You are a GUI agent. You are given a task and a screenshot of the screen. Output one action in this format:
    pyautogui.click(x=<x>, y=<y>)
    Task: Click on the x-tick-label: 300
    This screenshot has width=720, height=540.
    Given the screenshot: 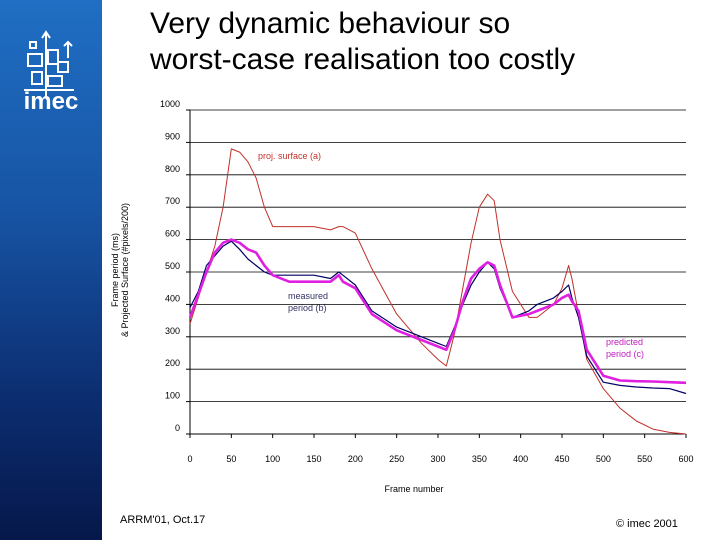 What is the action you would take?
    pyautogui.click(x=437, y=459)
    